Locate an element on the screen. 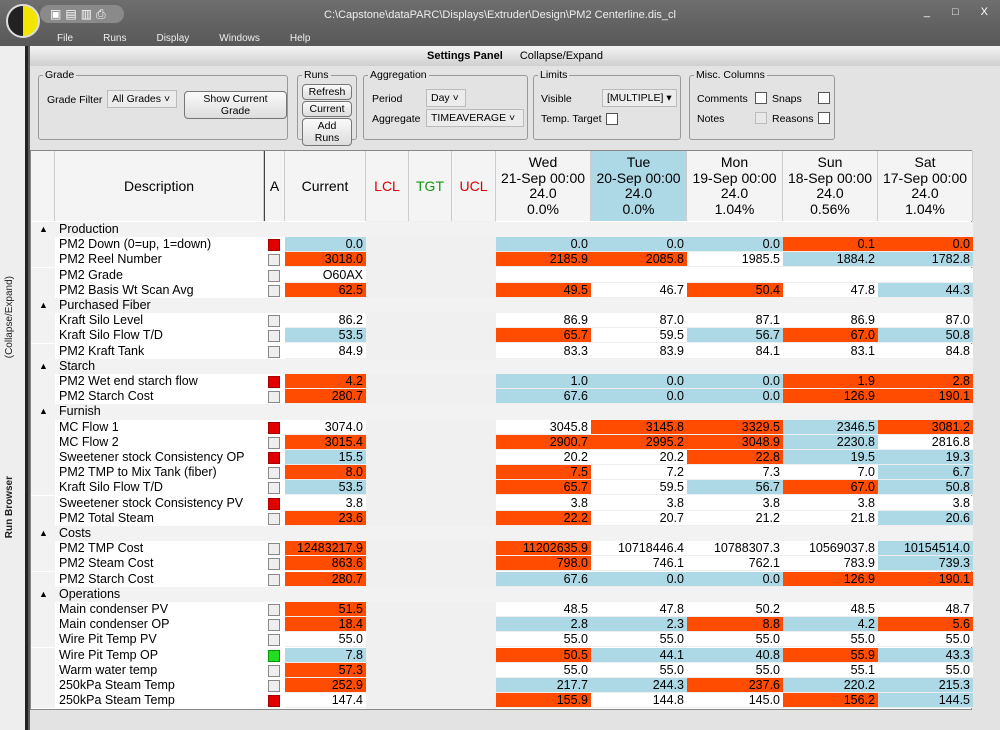  close-button: X is located at coordinates (984, 12).